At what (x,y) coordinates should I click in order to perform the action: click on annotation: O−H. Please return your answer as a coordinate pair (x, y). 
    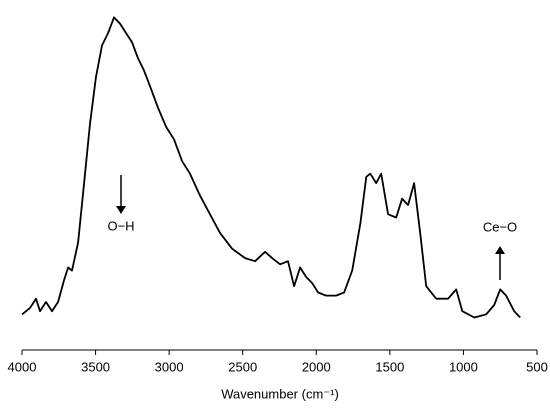
    Looking at the image, I should click on (120, 225).